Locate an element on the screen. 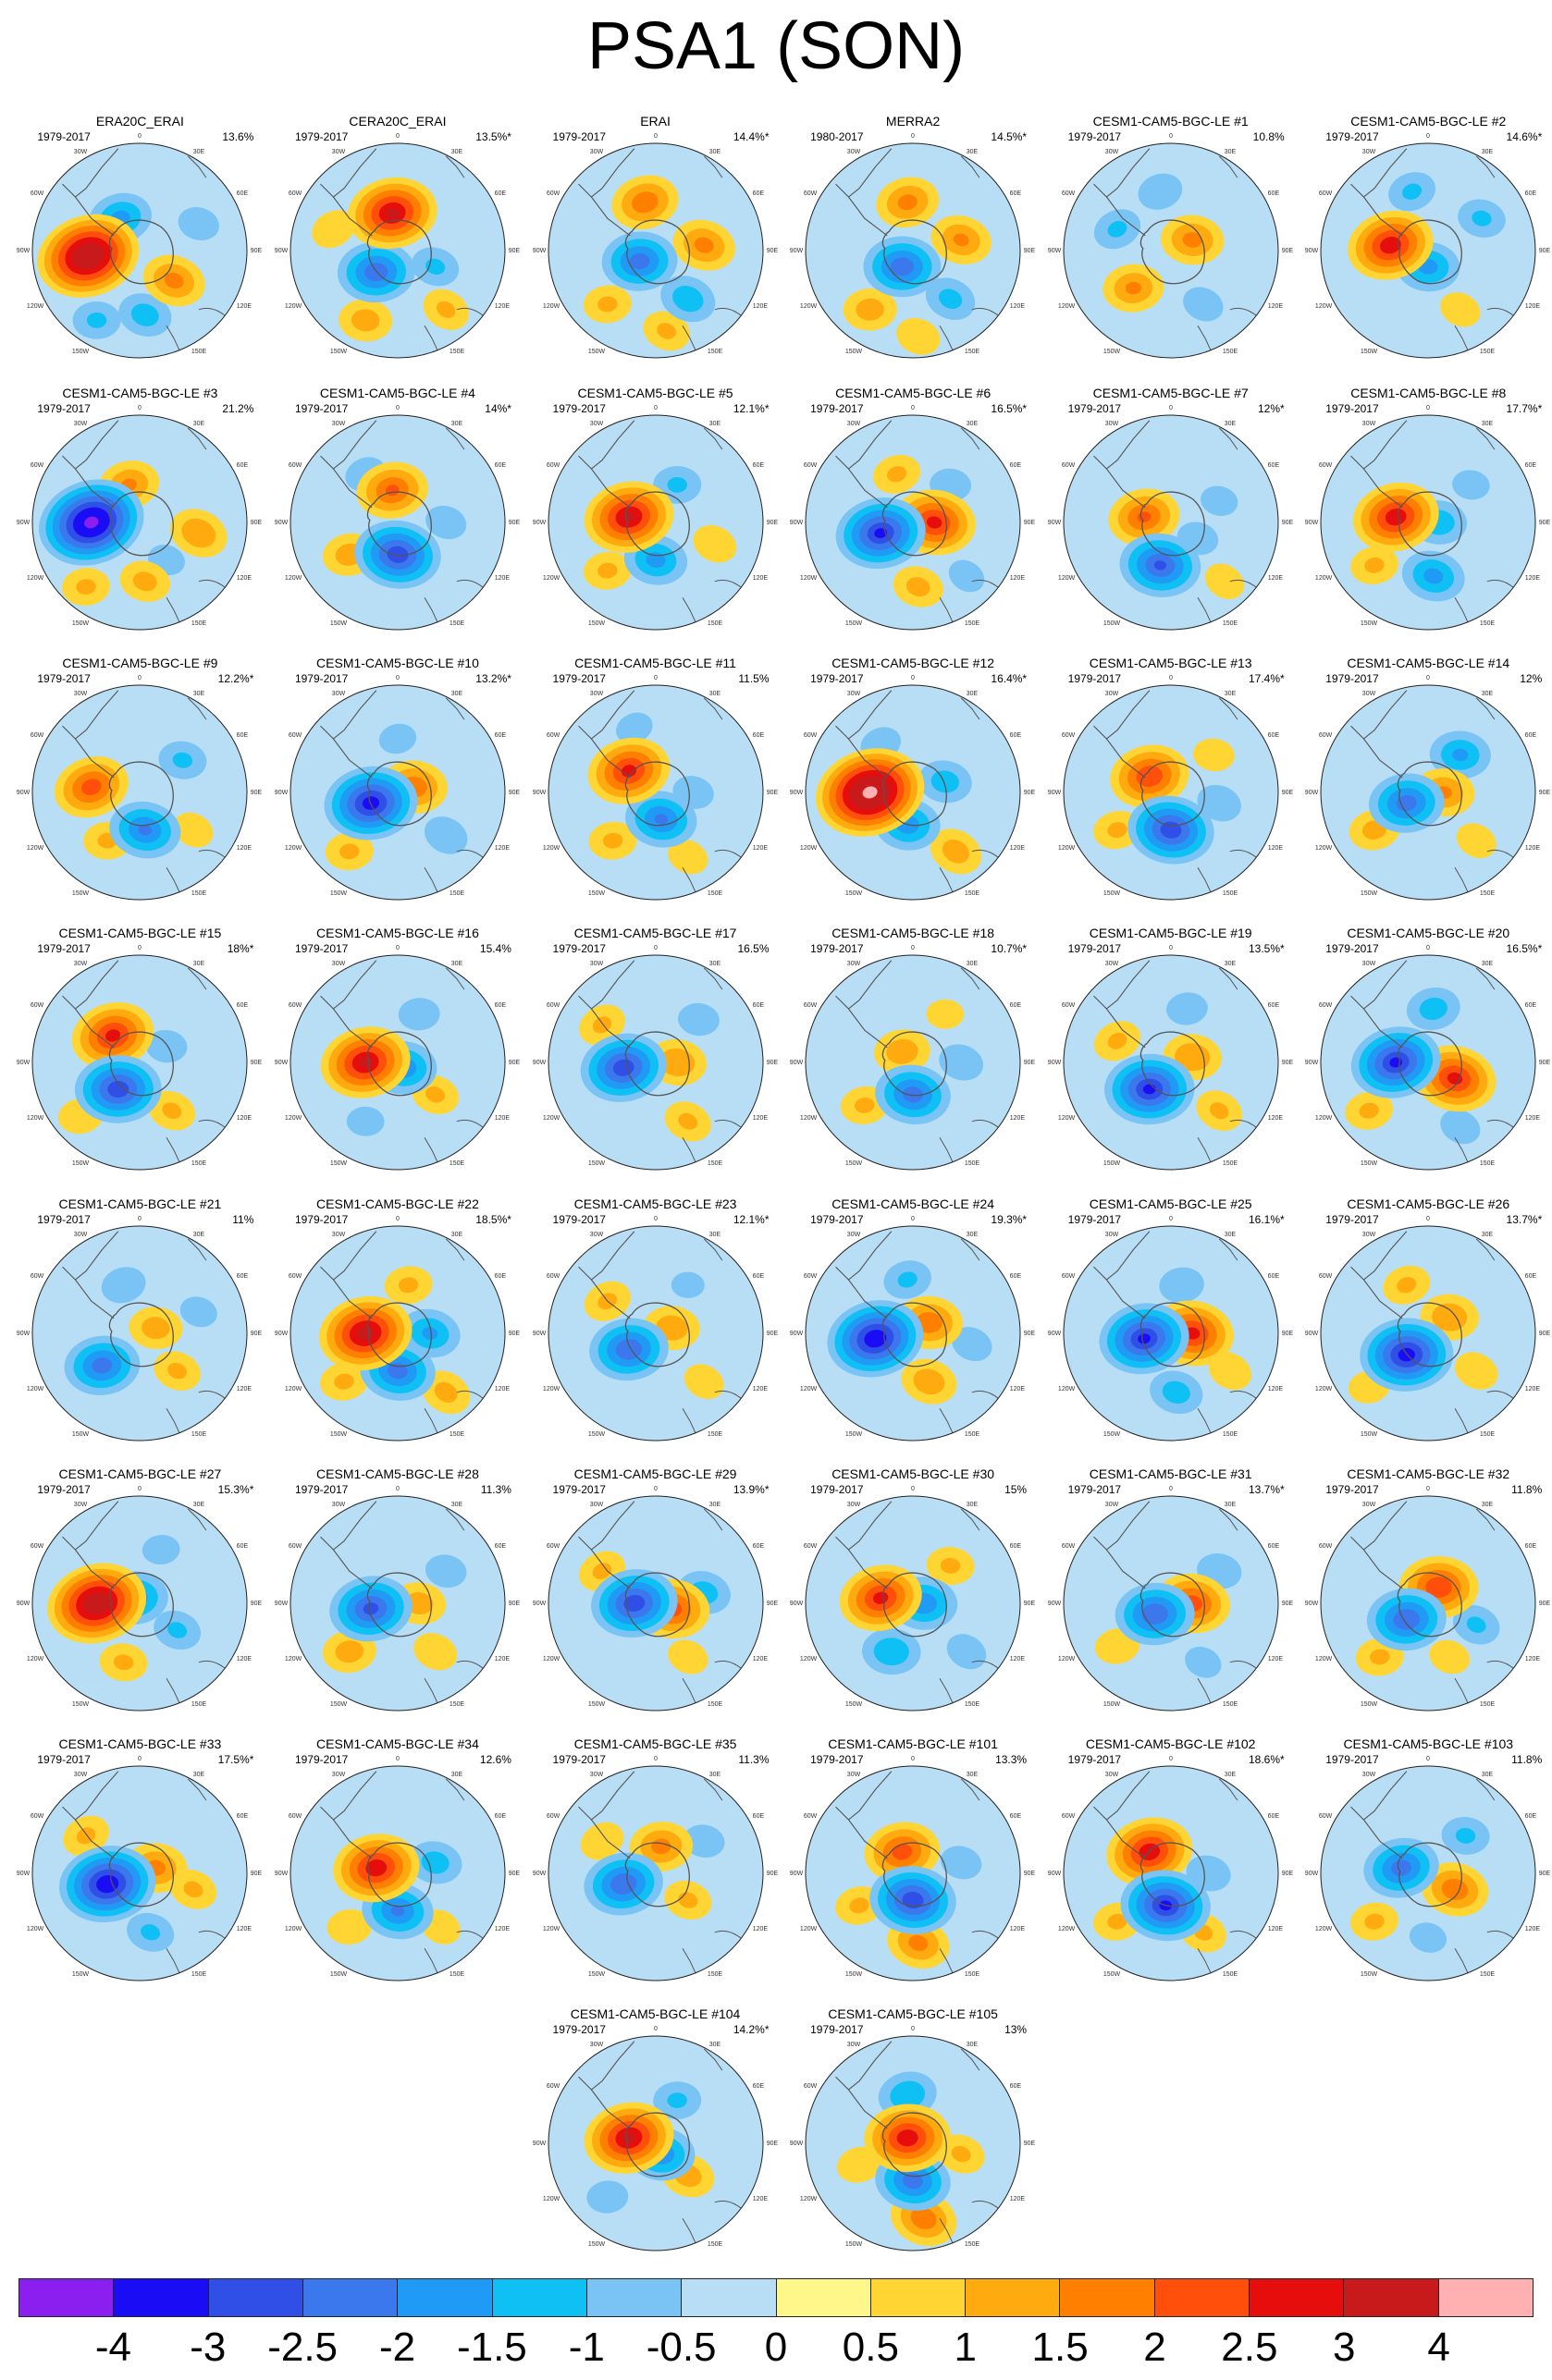 This screenshot has height=2380, width=1552. panel-variance-percent: 11.5% is located at coordinates (754, 679).